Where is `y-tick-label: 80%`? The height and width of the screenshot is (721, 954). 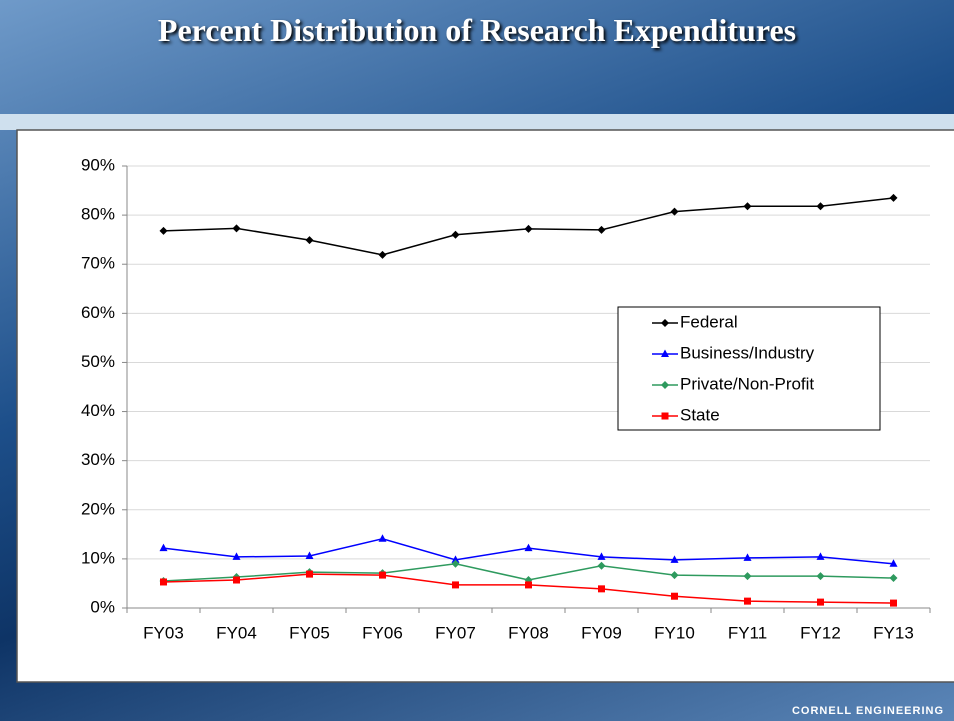
y-tick-label: 80% is located at coordinates (98, 214).